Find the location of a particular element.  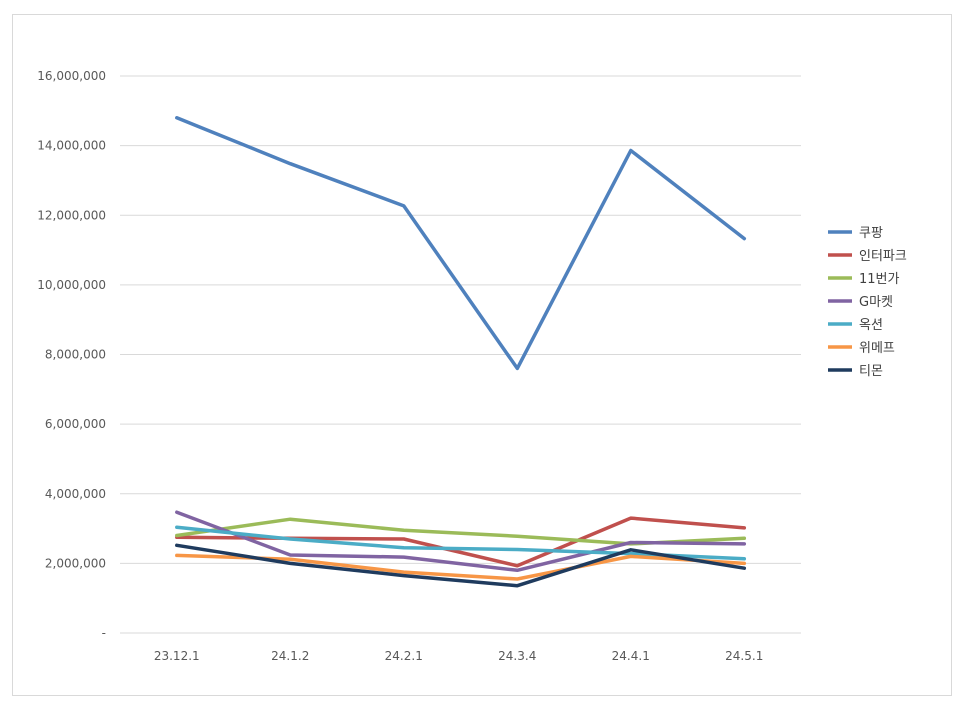

y-tick-label: 4,000,000 is located at coordinates (75, 494).